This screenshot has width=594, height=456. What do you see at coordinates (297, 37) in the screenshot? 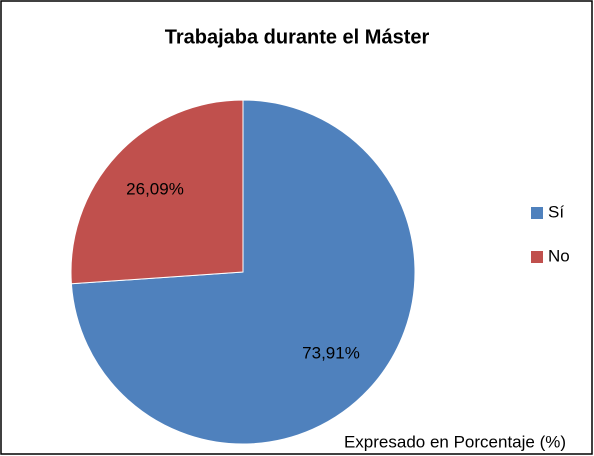
I see `chart-title: Trabajaba durante el Máster` at bounding box center [297, 37].